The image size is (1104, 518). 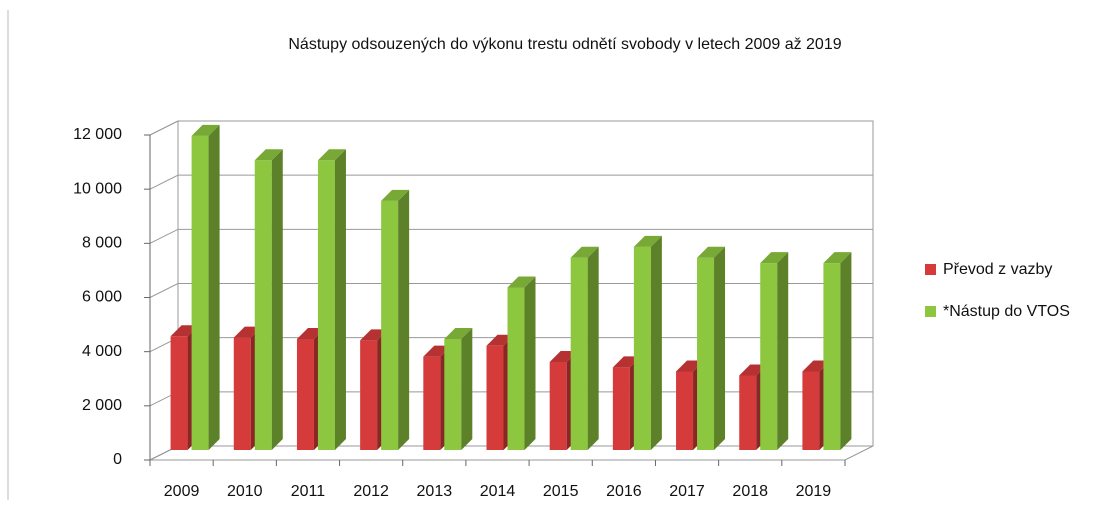 What do you see at coordinates (117, 459) in the screenshot?
I see `y-tick-label: 0` at bounding box center [117, 459].